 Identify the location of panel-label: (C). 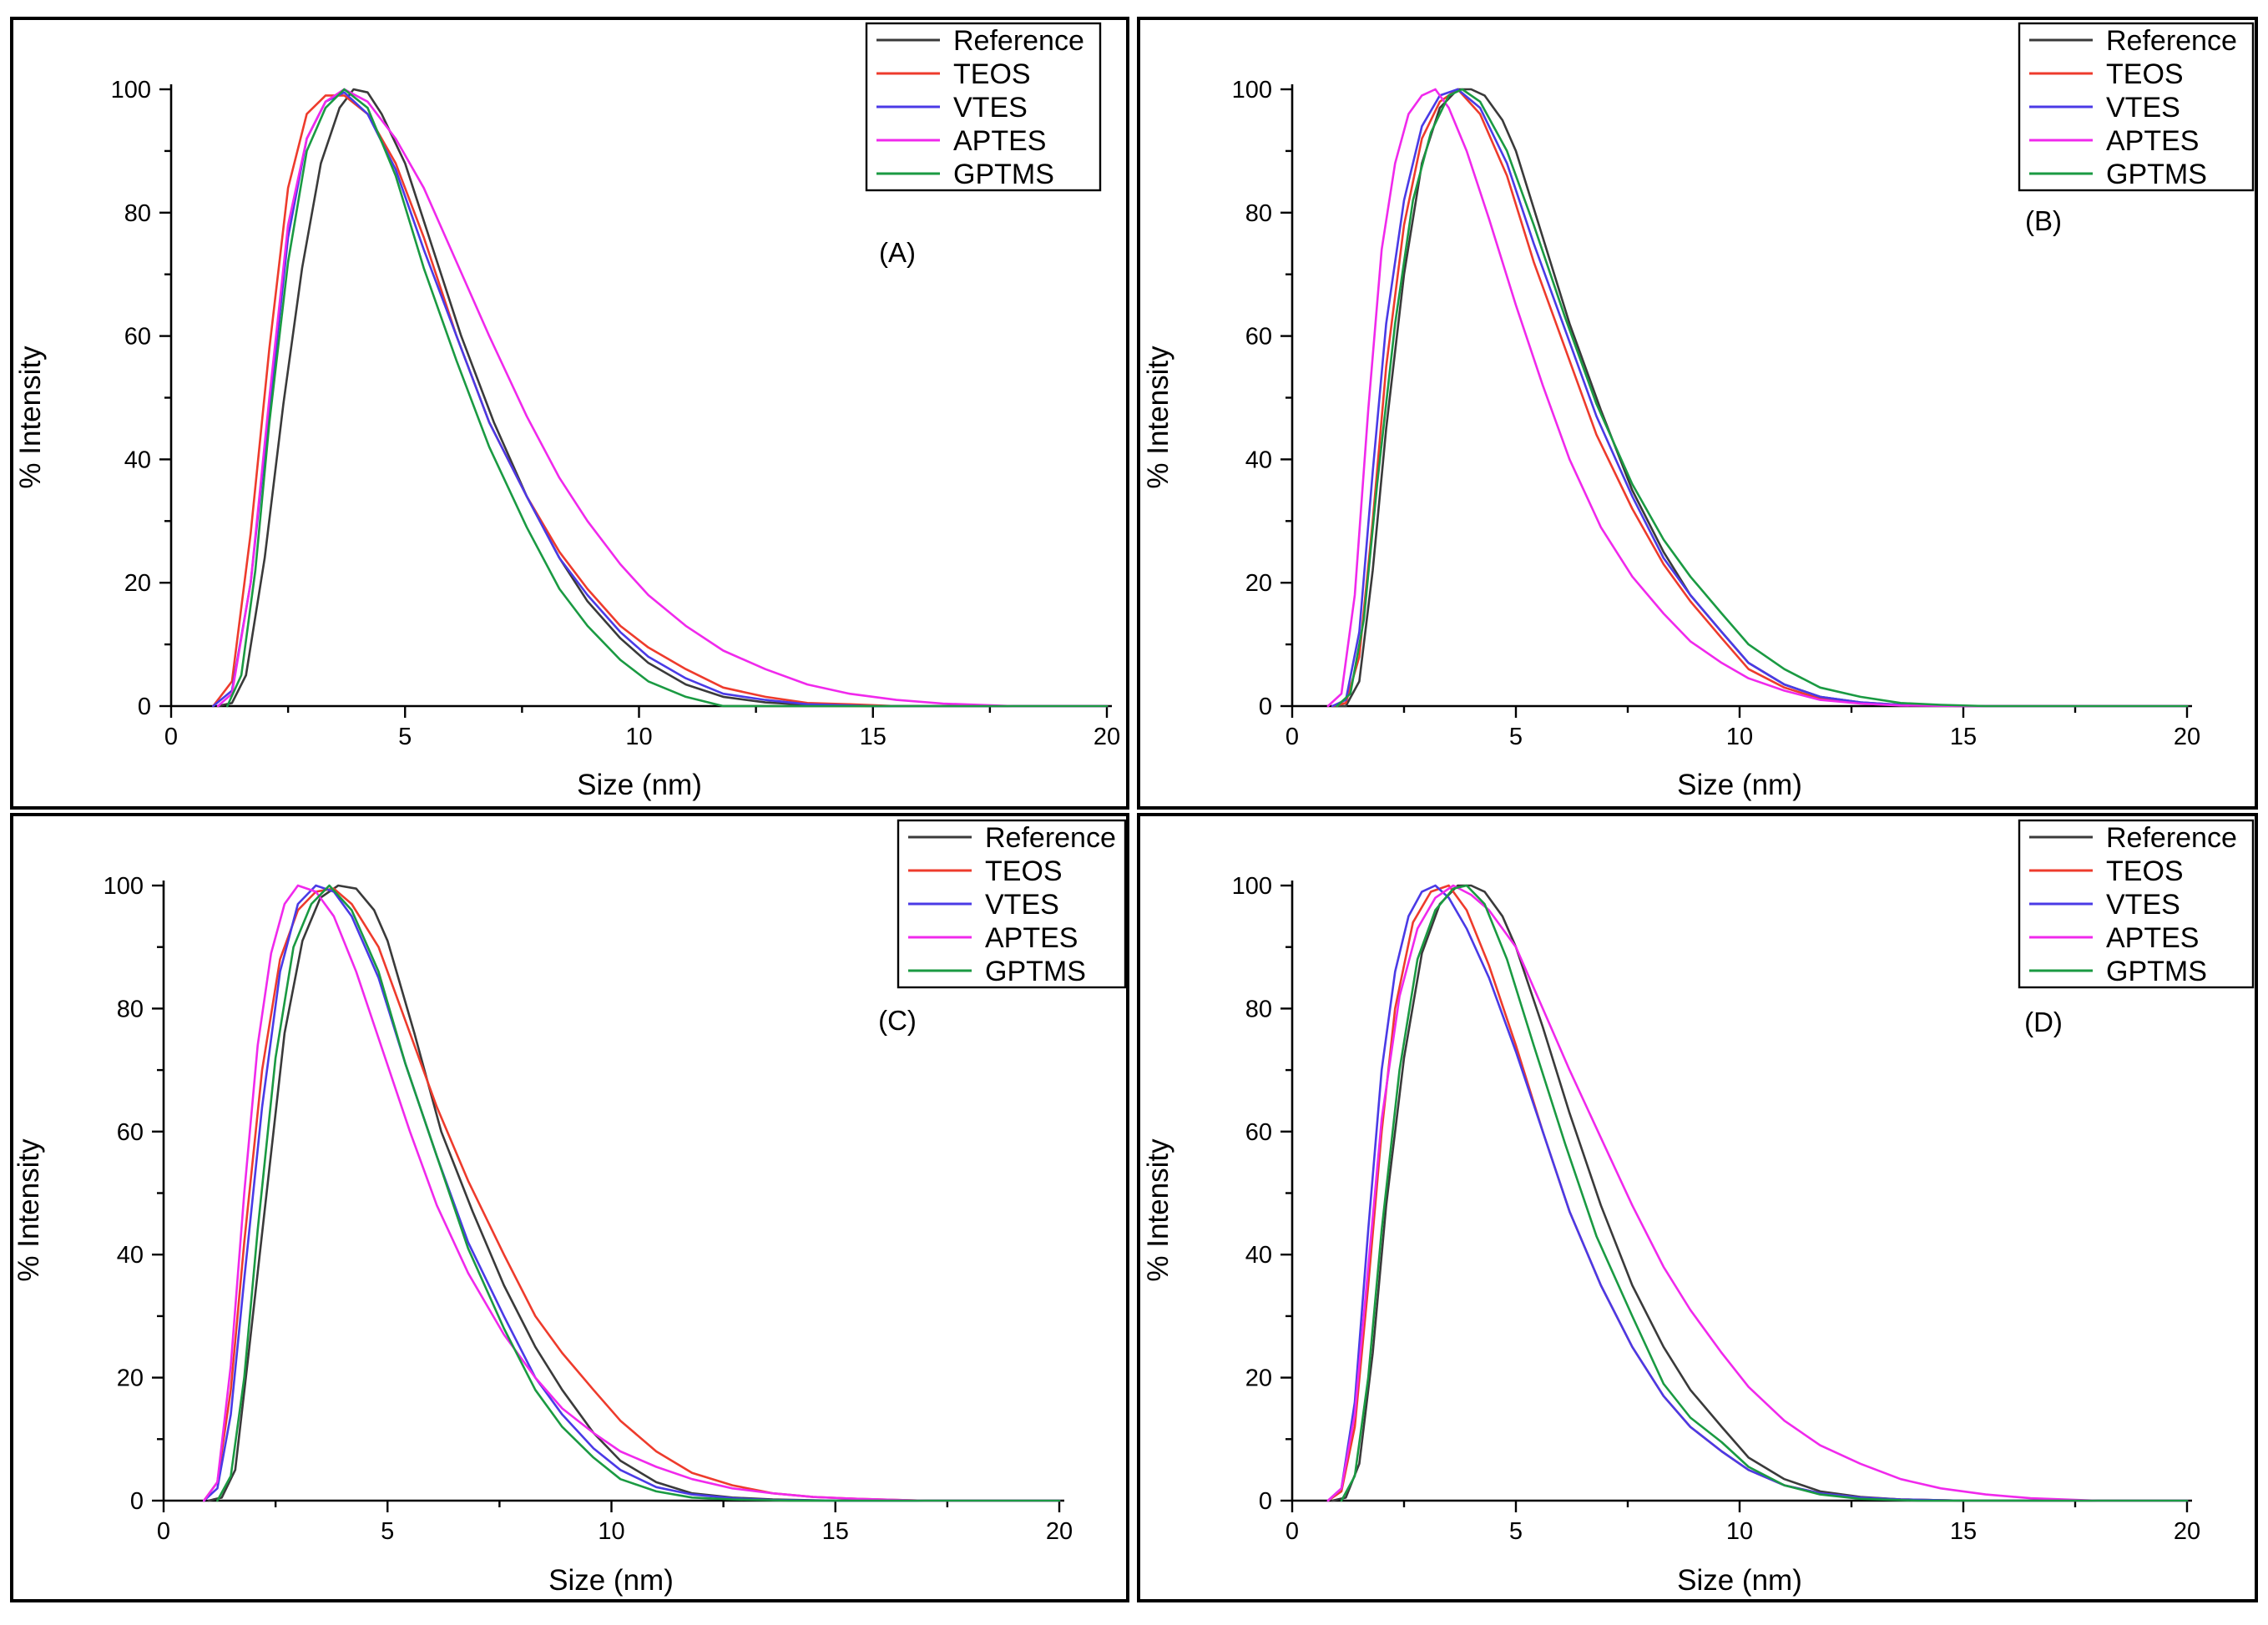
(898, 1020).